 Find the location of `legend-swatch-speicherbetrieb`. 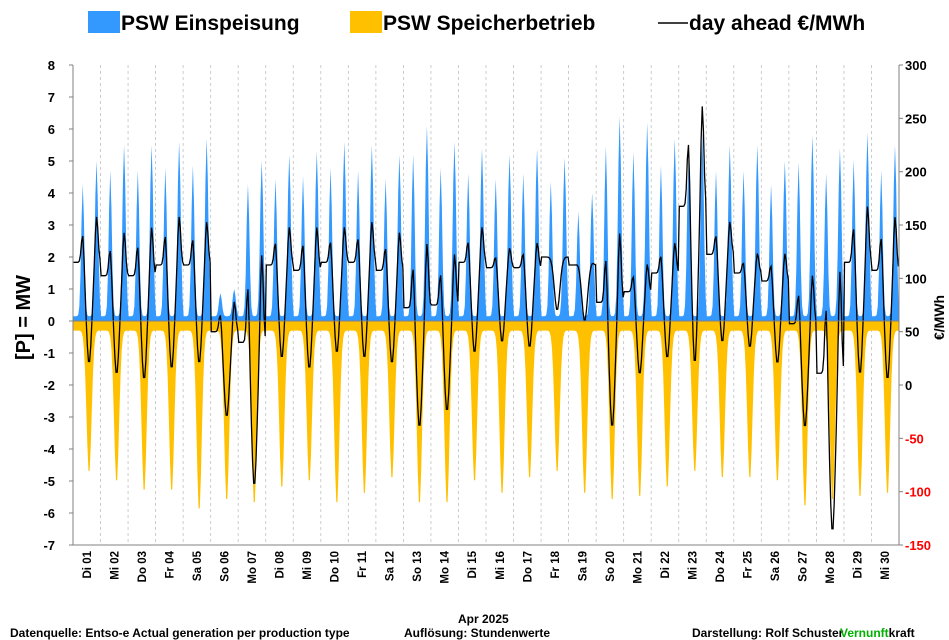

legend-swatch-speicherbetrieb is located at coordinates (366, 22).